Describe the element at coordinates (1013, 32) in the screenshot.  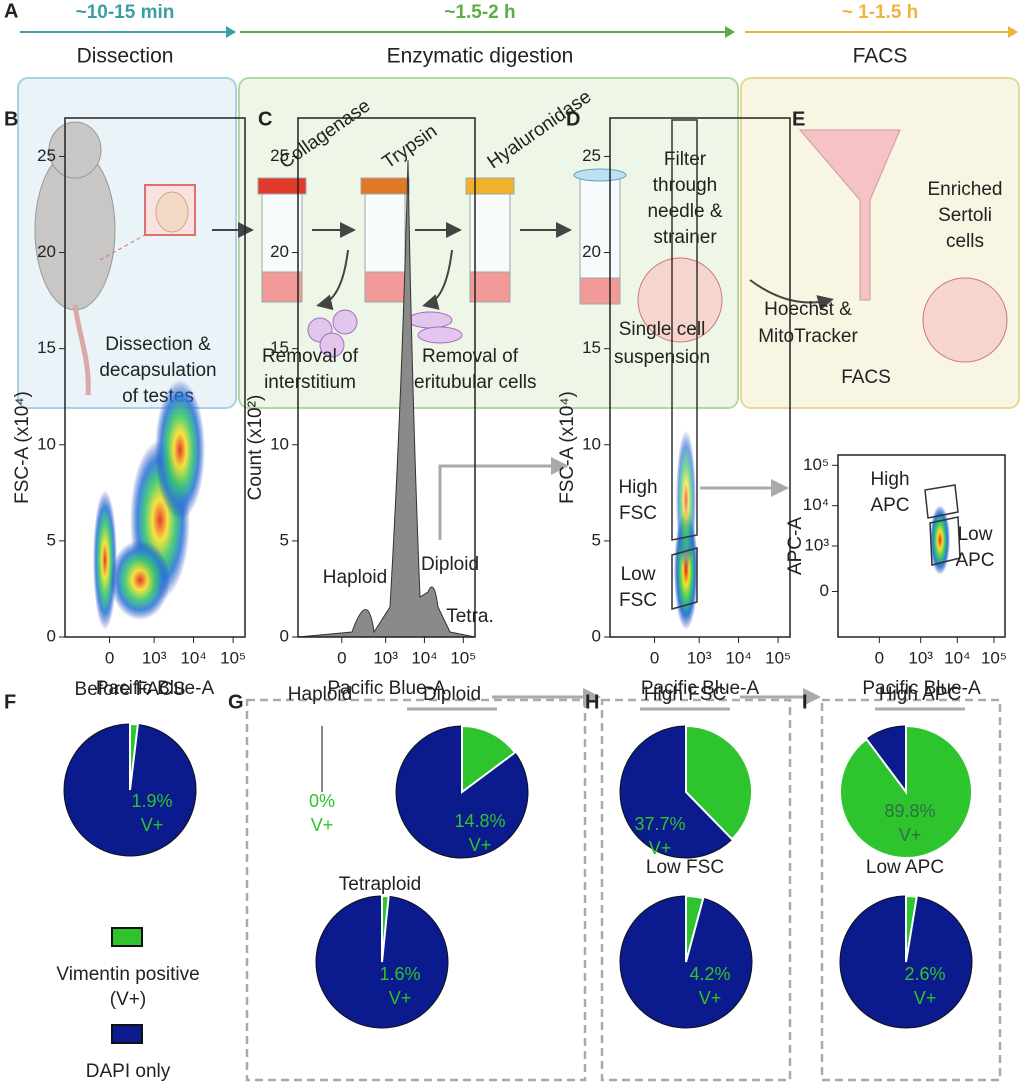
I see `stage-arrowhead` at that location.